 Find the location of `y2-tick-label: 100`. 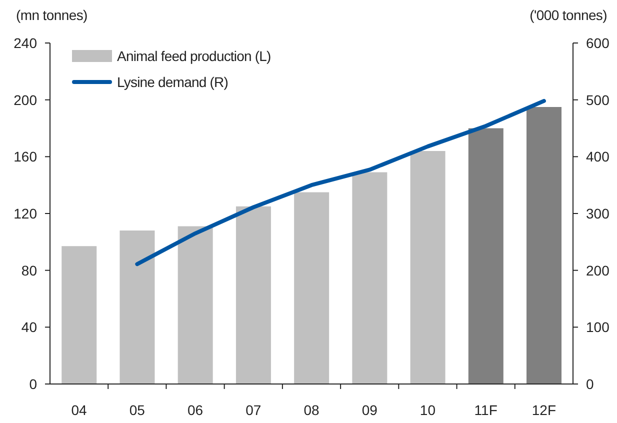

y2-tick-label: 100 is located at coordinates (598, 327).